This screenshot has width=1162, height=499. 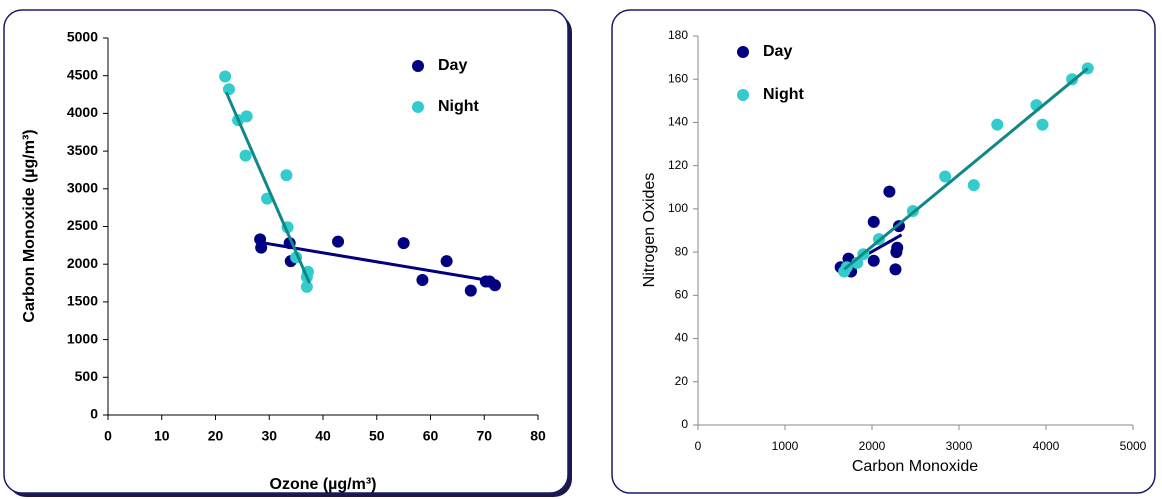 What do you see at coordinates (678, 35) in the screenshot?
I see `y-tick-label: 180` at bounding box center [678, 35].